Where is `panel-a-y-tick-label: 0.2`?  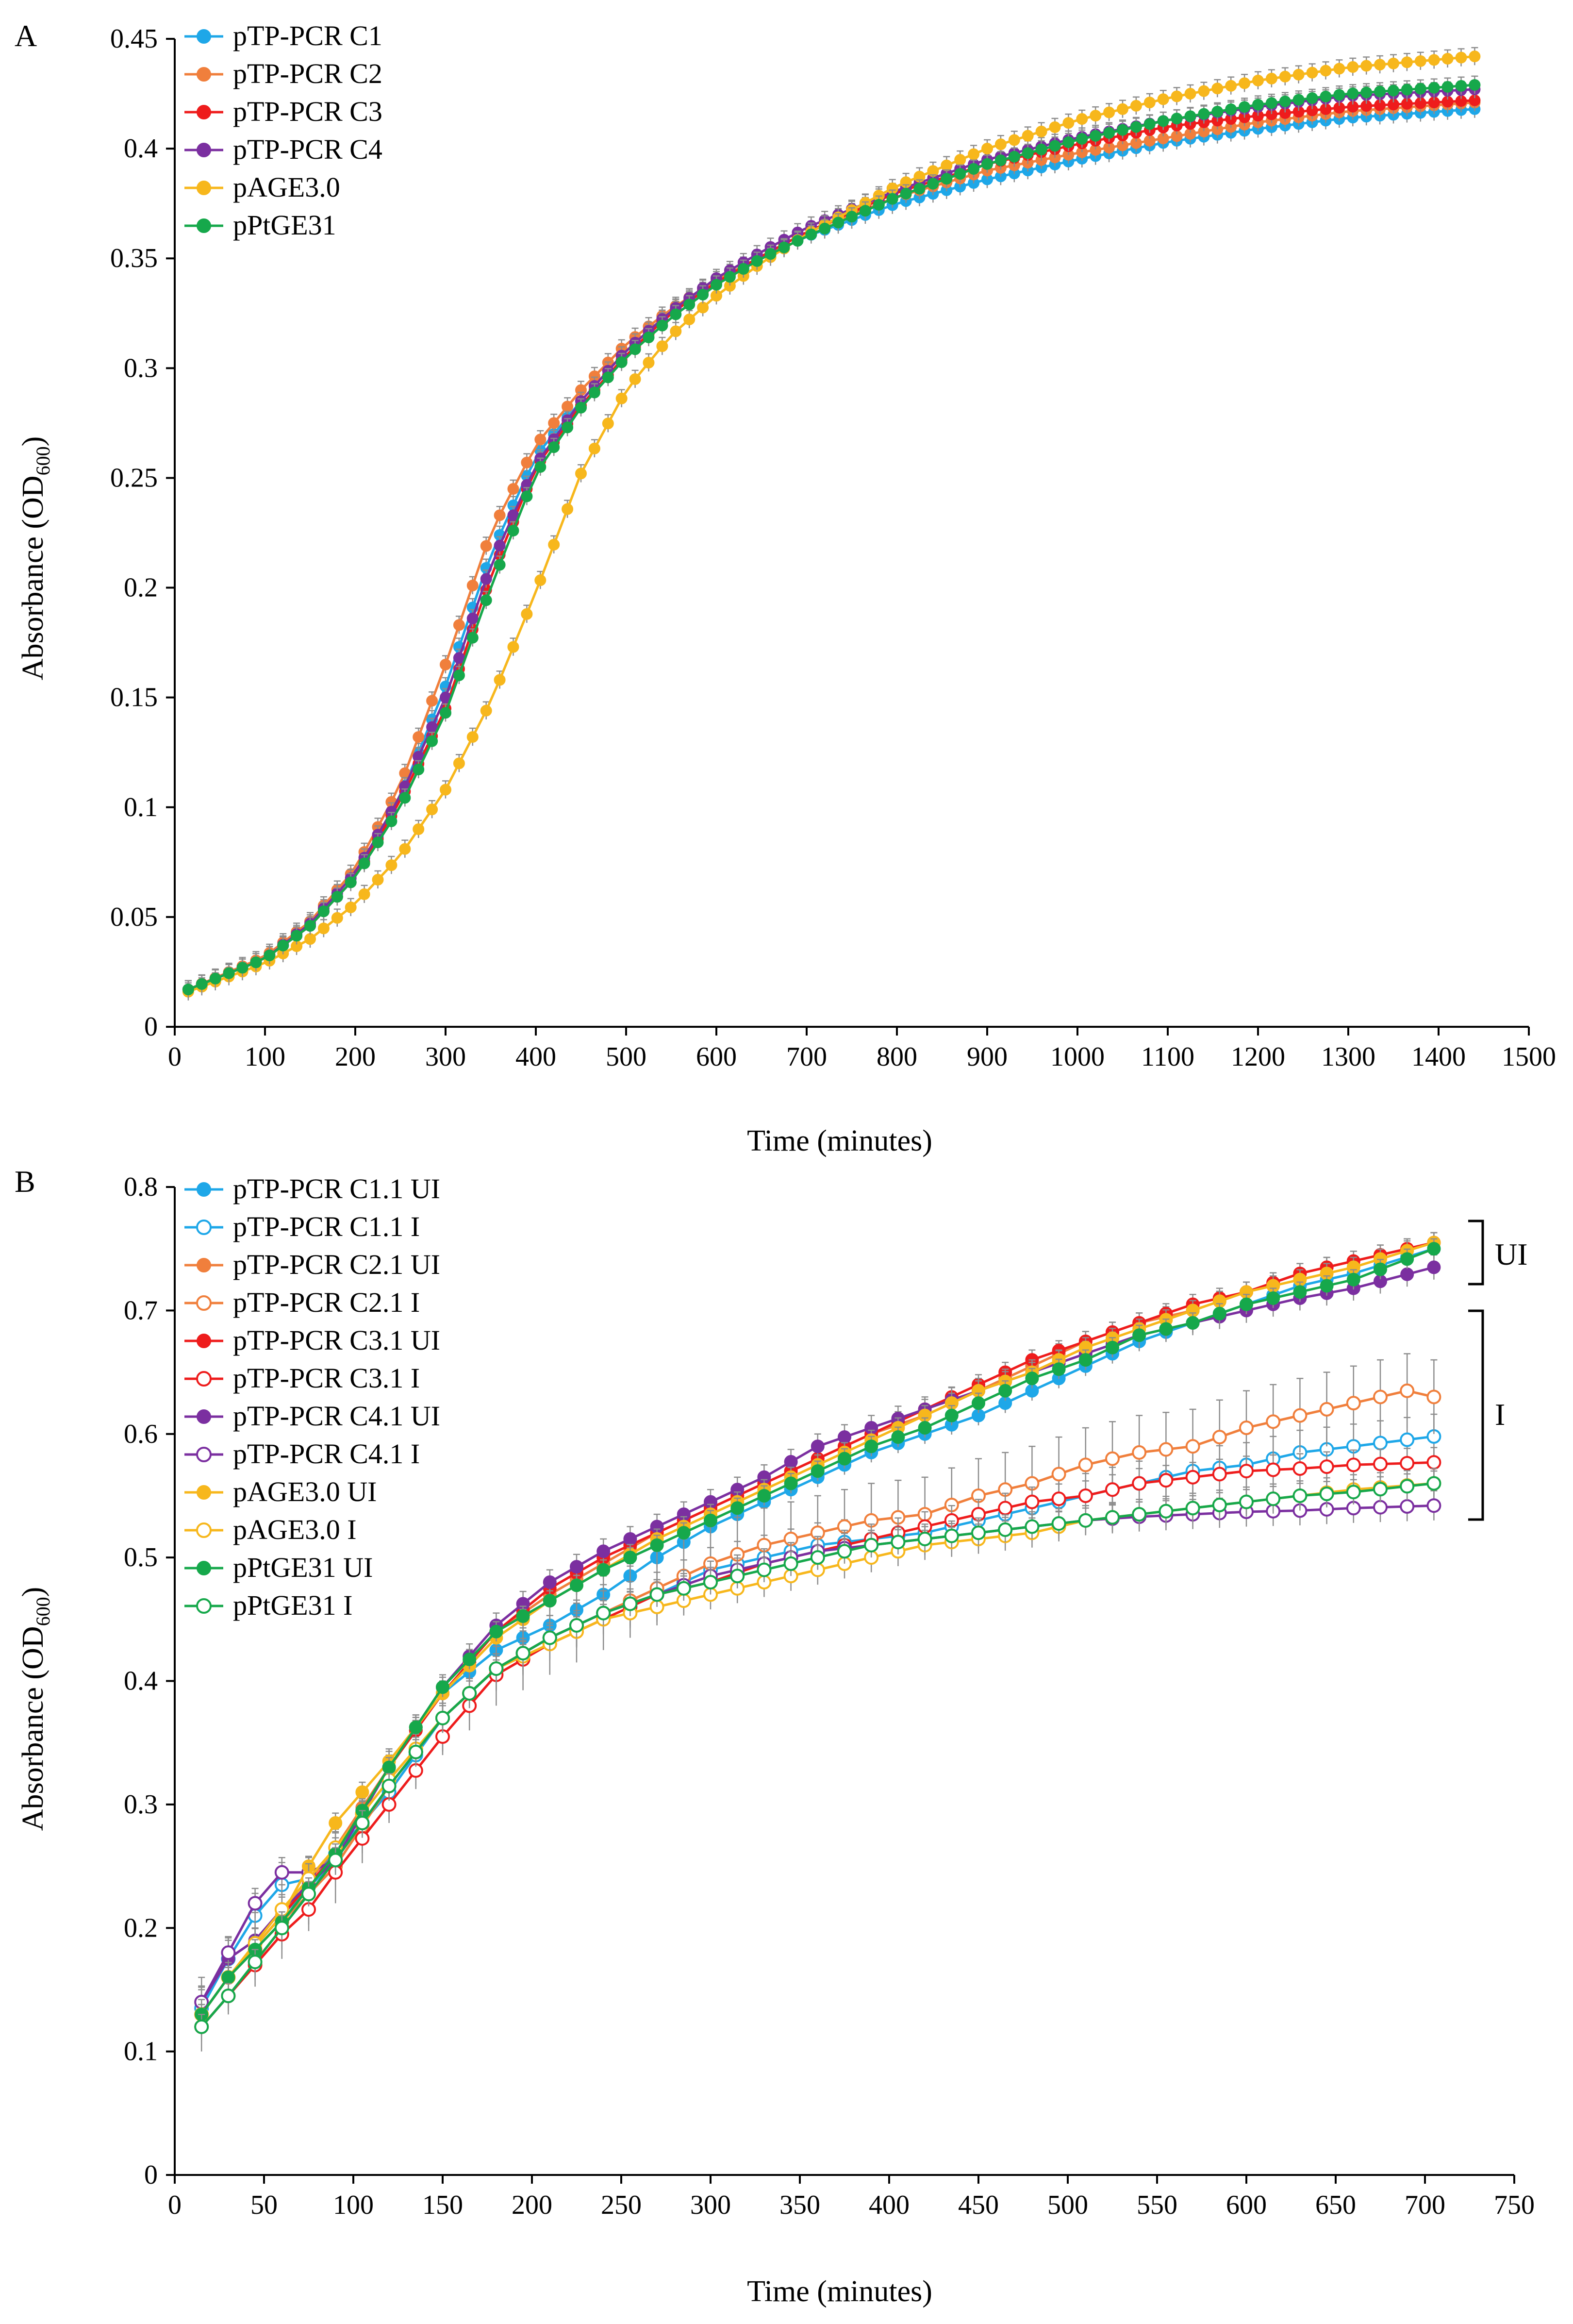 panel-a-y-tick-label: 0.2 is located at coordinates (141, 588).